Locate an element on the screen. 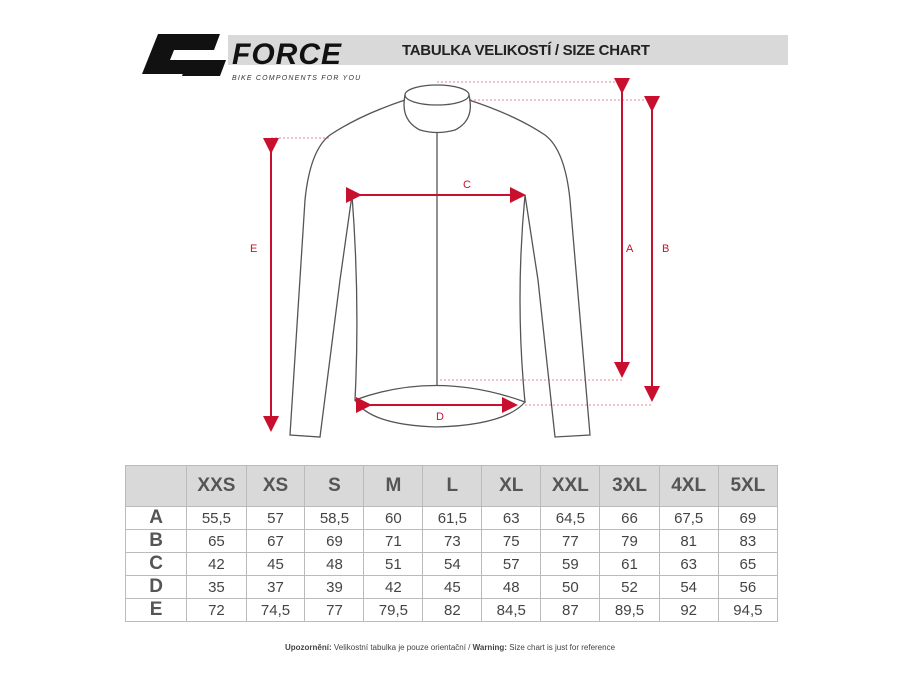 This screenshot has width=900, height=675. label-c: C is located at coordinates (467, 185).